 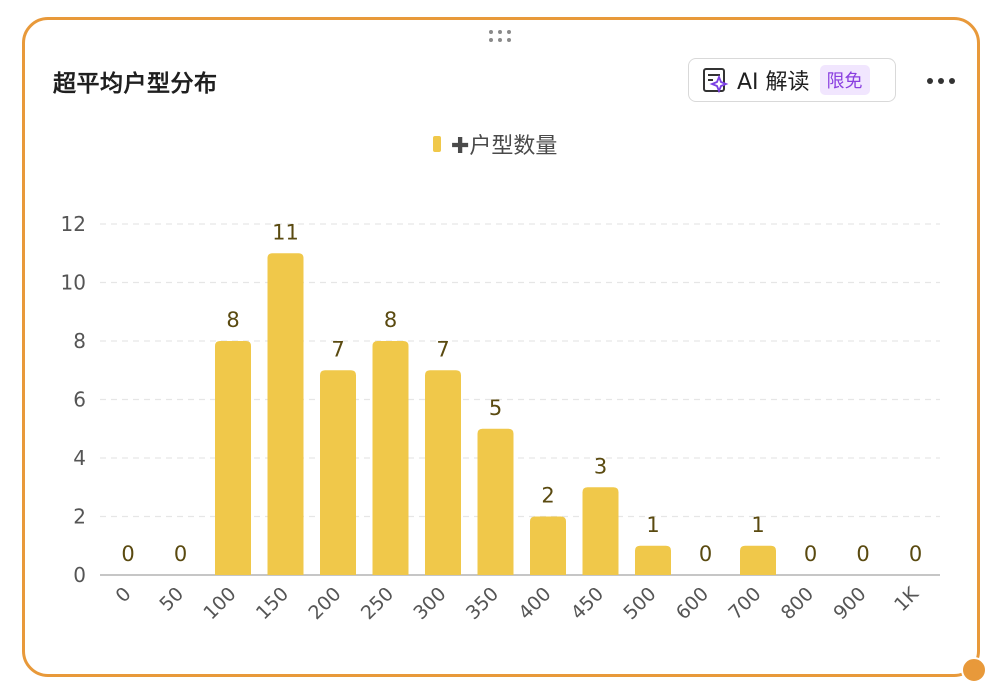 What do you see at coordinates (547, 496) in the screenshot?
I see `data-label: 2` at bounding box center [547, 496].